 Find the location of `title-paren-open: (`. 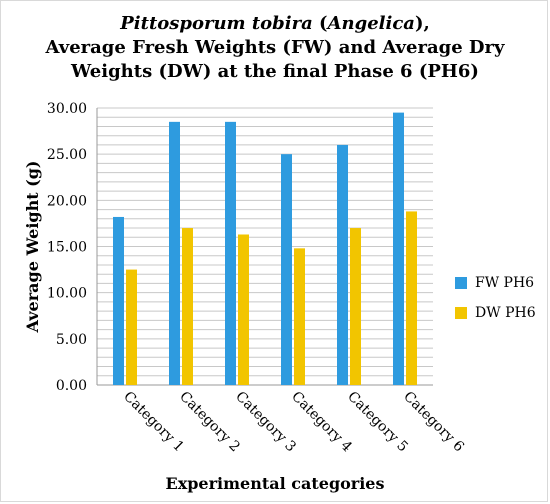

title-paren-open: ( is located at coordinates (320, 23).